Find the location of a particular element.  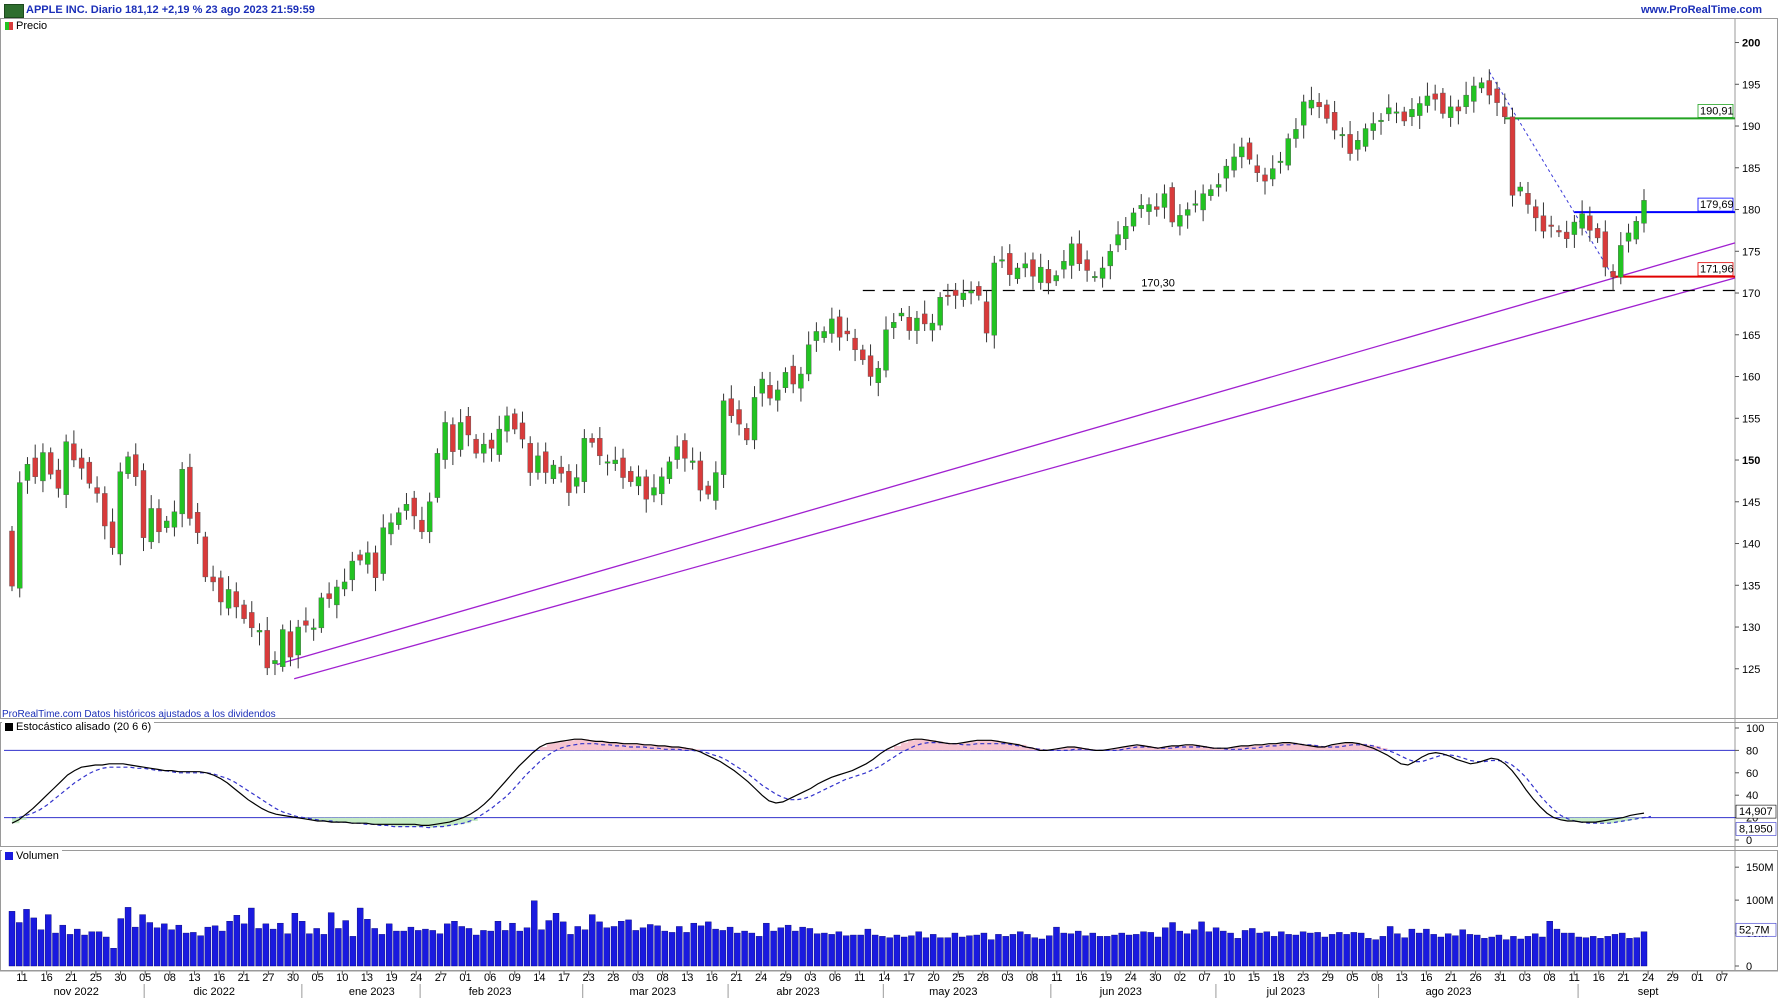

level-label-green: 190,91 is located at coordinates (1717, 111).